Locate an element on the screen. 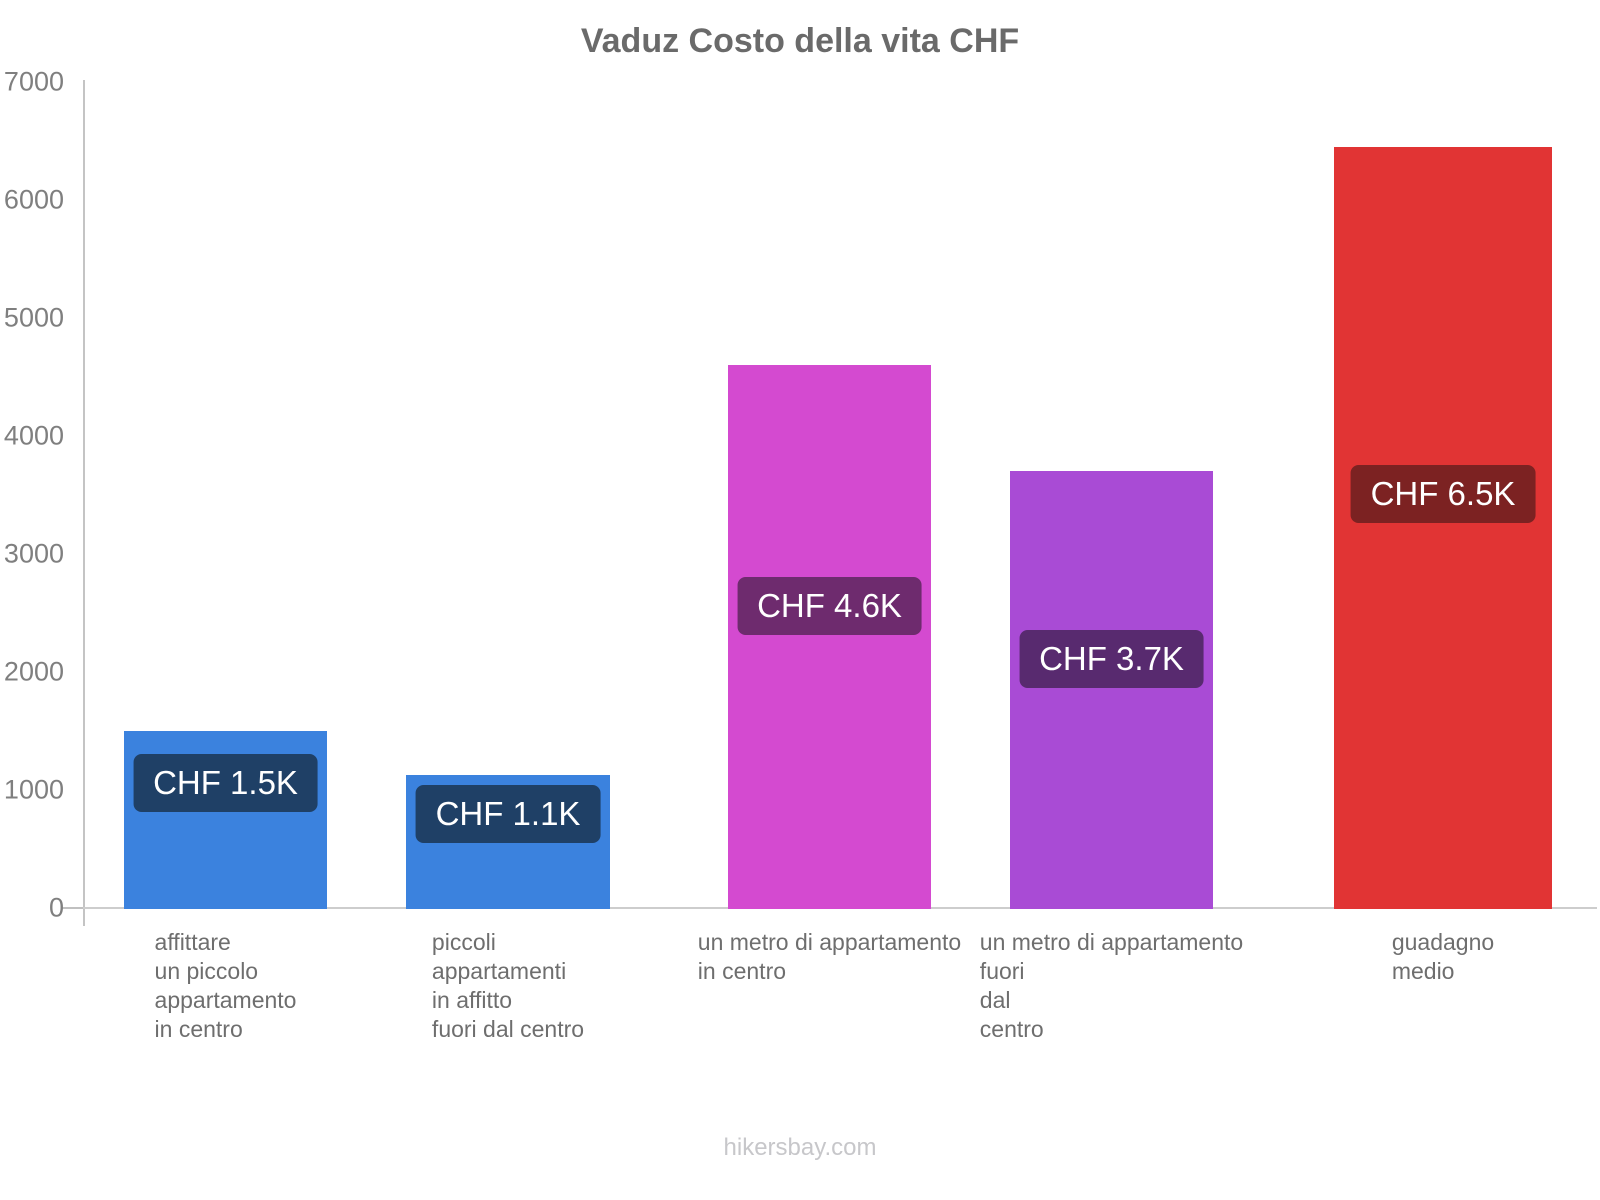 The width and height of the screenshot is (1600, 1200). watermark-hikersbay: hikersbay.com is located at coordinates (800, 1147).